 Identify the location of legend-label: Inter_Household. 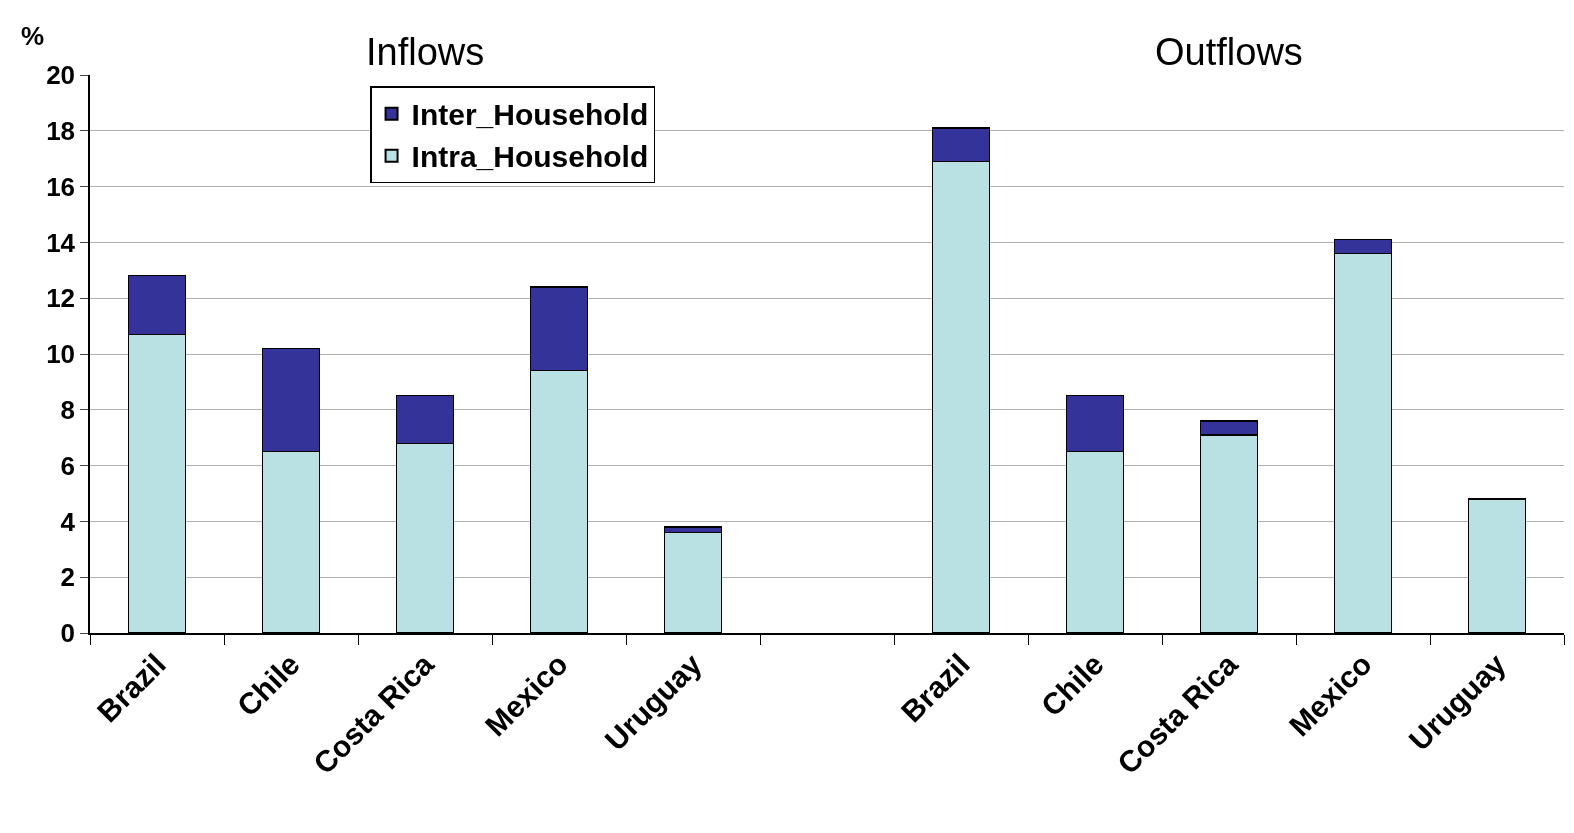
(530, 115).